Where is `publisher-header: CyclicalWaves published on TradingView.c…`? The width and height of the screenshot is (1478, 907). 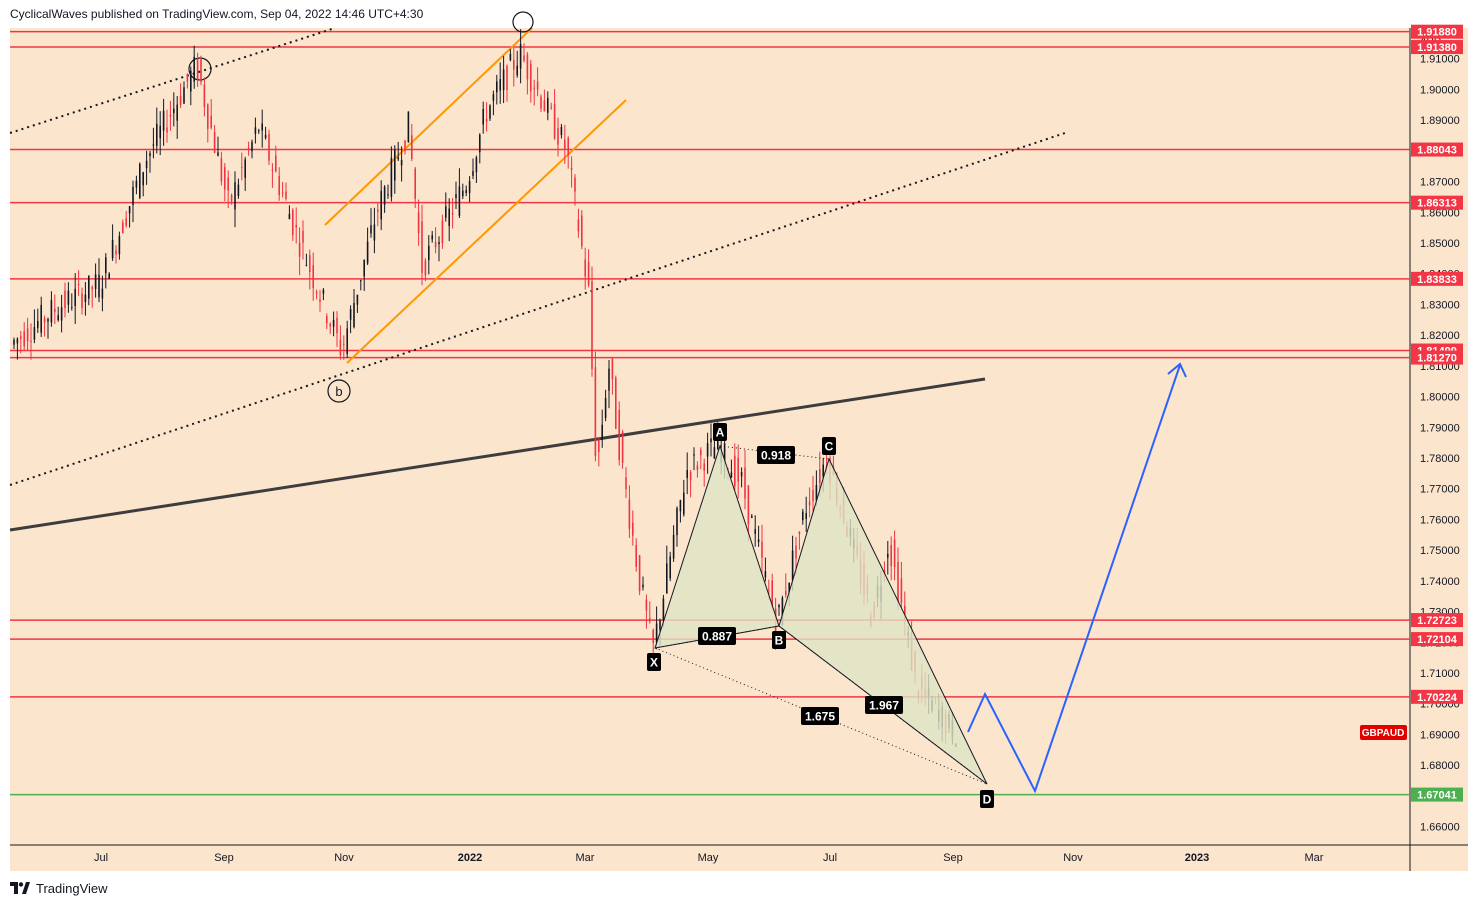 publisher-header: CyclicalWaves published on TradingView.c… is located at coordinates (739, 14).